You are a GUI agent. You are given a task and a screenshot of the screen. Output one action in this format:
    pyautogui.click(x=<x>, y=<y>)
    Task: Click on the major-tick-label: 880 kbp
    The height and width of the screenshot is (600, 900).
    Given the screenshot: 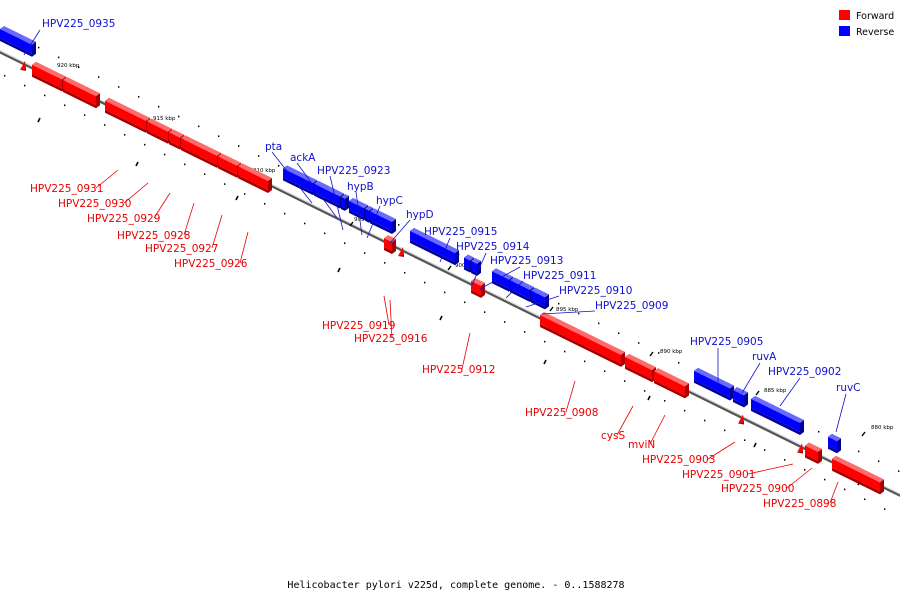 What is the action you would take?
    pyautogui.click(x=882, y=428)
    